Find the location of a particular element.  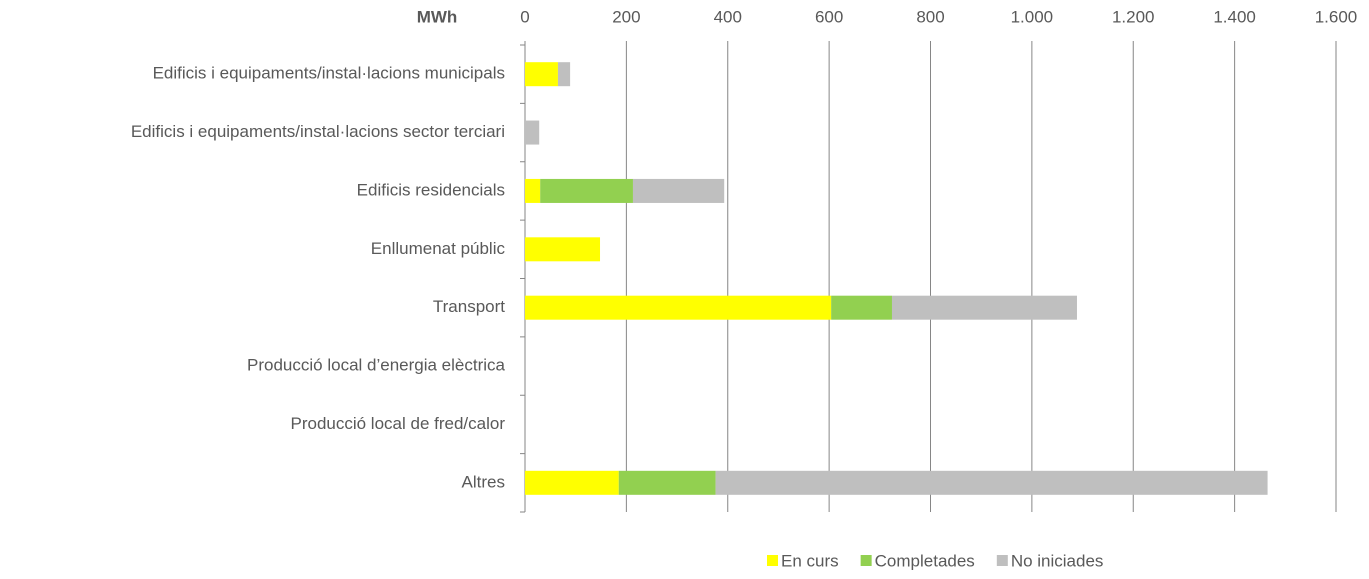

x-tick-label: 1.000 is located at coordinates (1032, 16).